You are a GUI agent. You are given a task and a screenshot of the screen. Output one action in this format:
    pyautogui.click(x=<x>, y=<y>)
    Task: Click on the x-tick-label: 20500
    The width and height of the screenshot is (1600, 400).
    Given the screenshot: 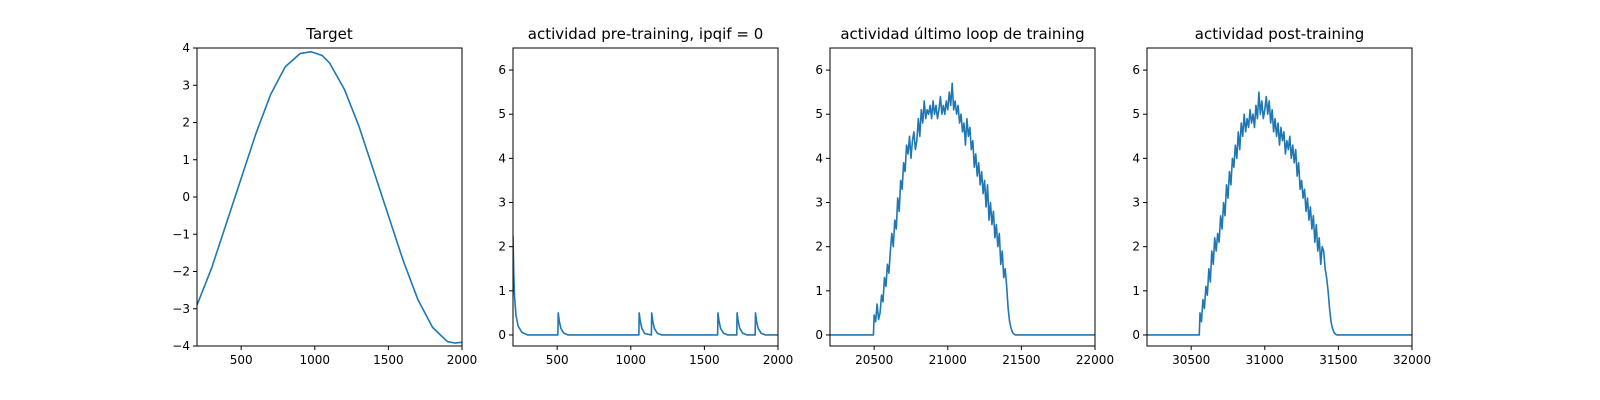 What is the action you would take?
    pyautogui.click(x=874, y=360)
    